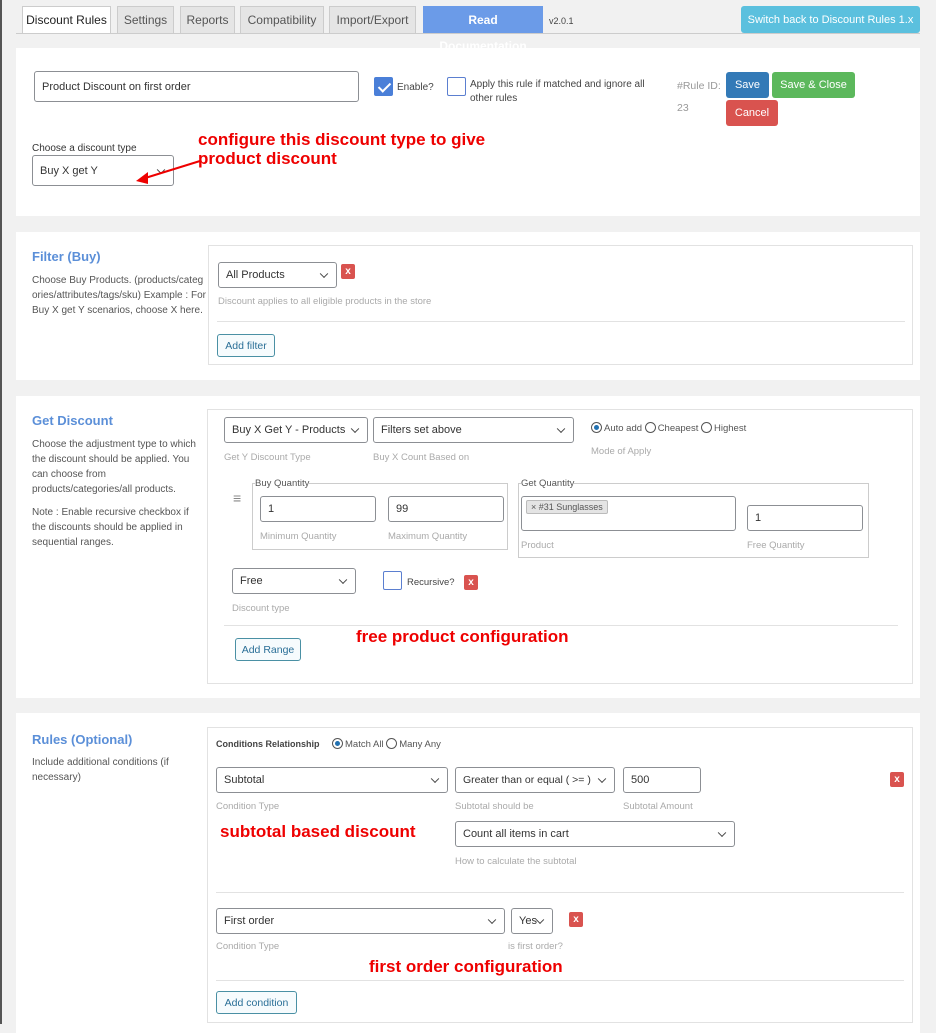  Describe the element at coordinates (662, 780) in the screenshot. I see `subtotal-amount-input: 500` at that location.